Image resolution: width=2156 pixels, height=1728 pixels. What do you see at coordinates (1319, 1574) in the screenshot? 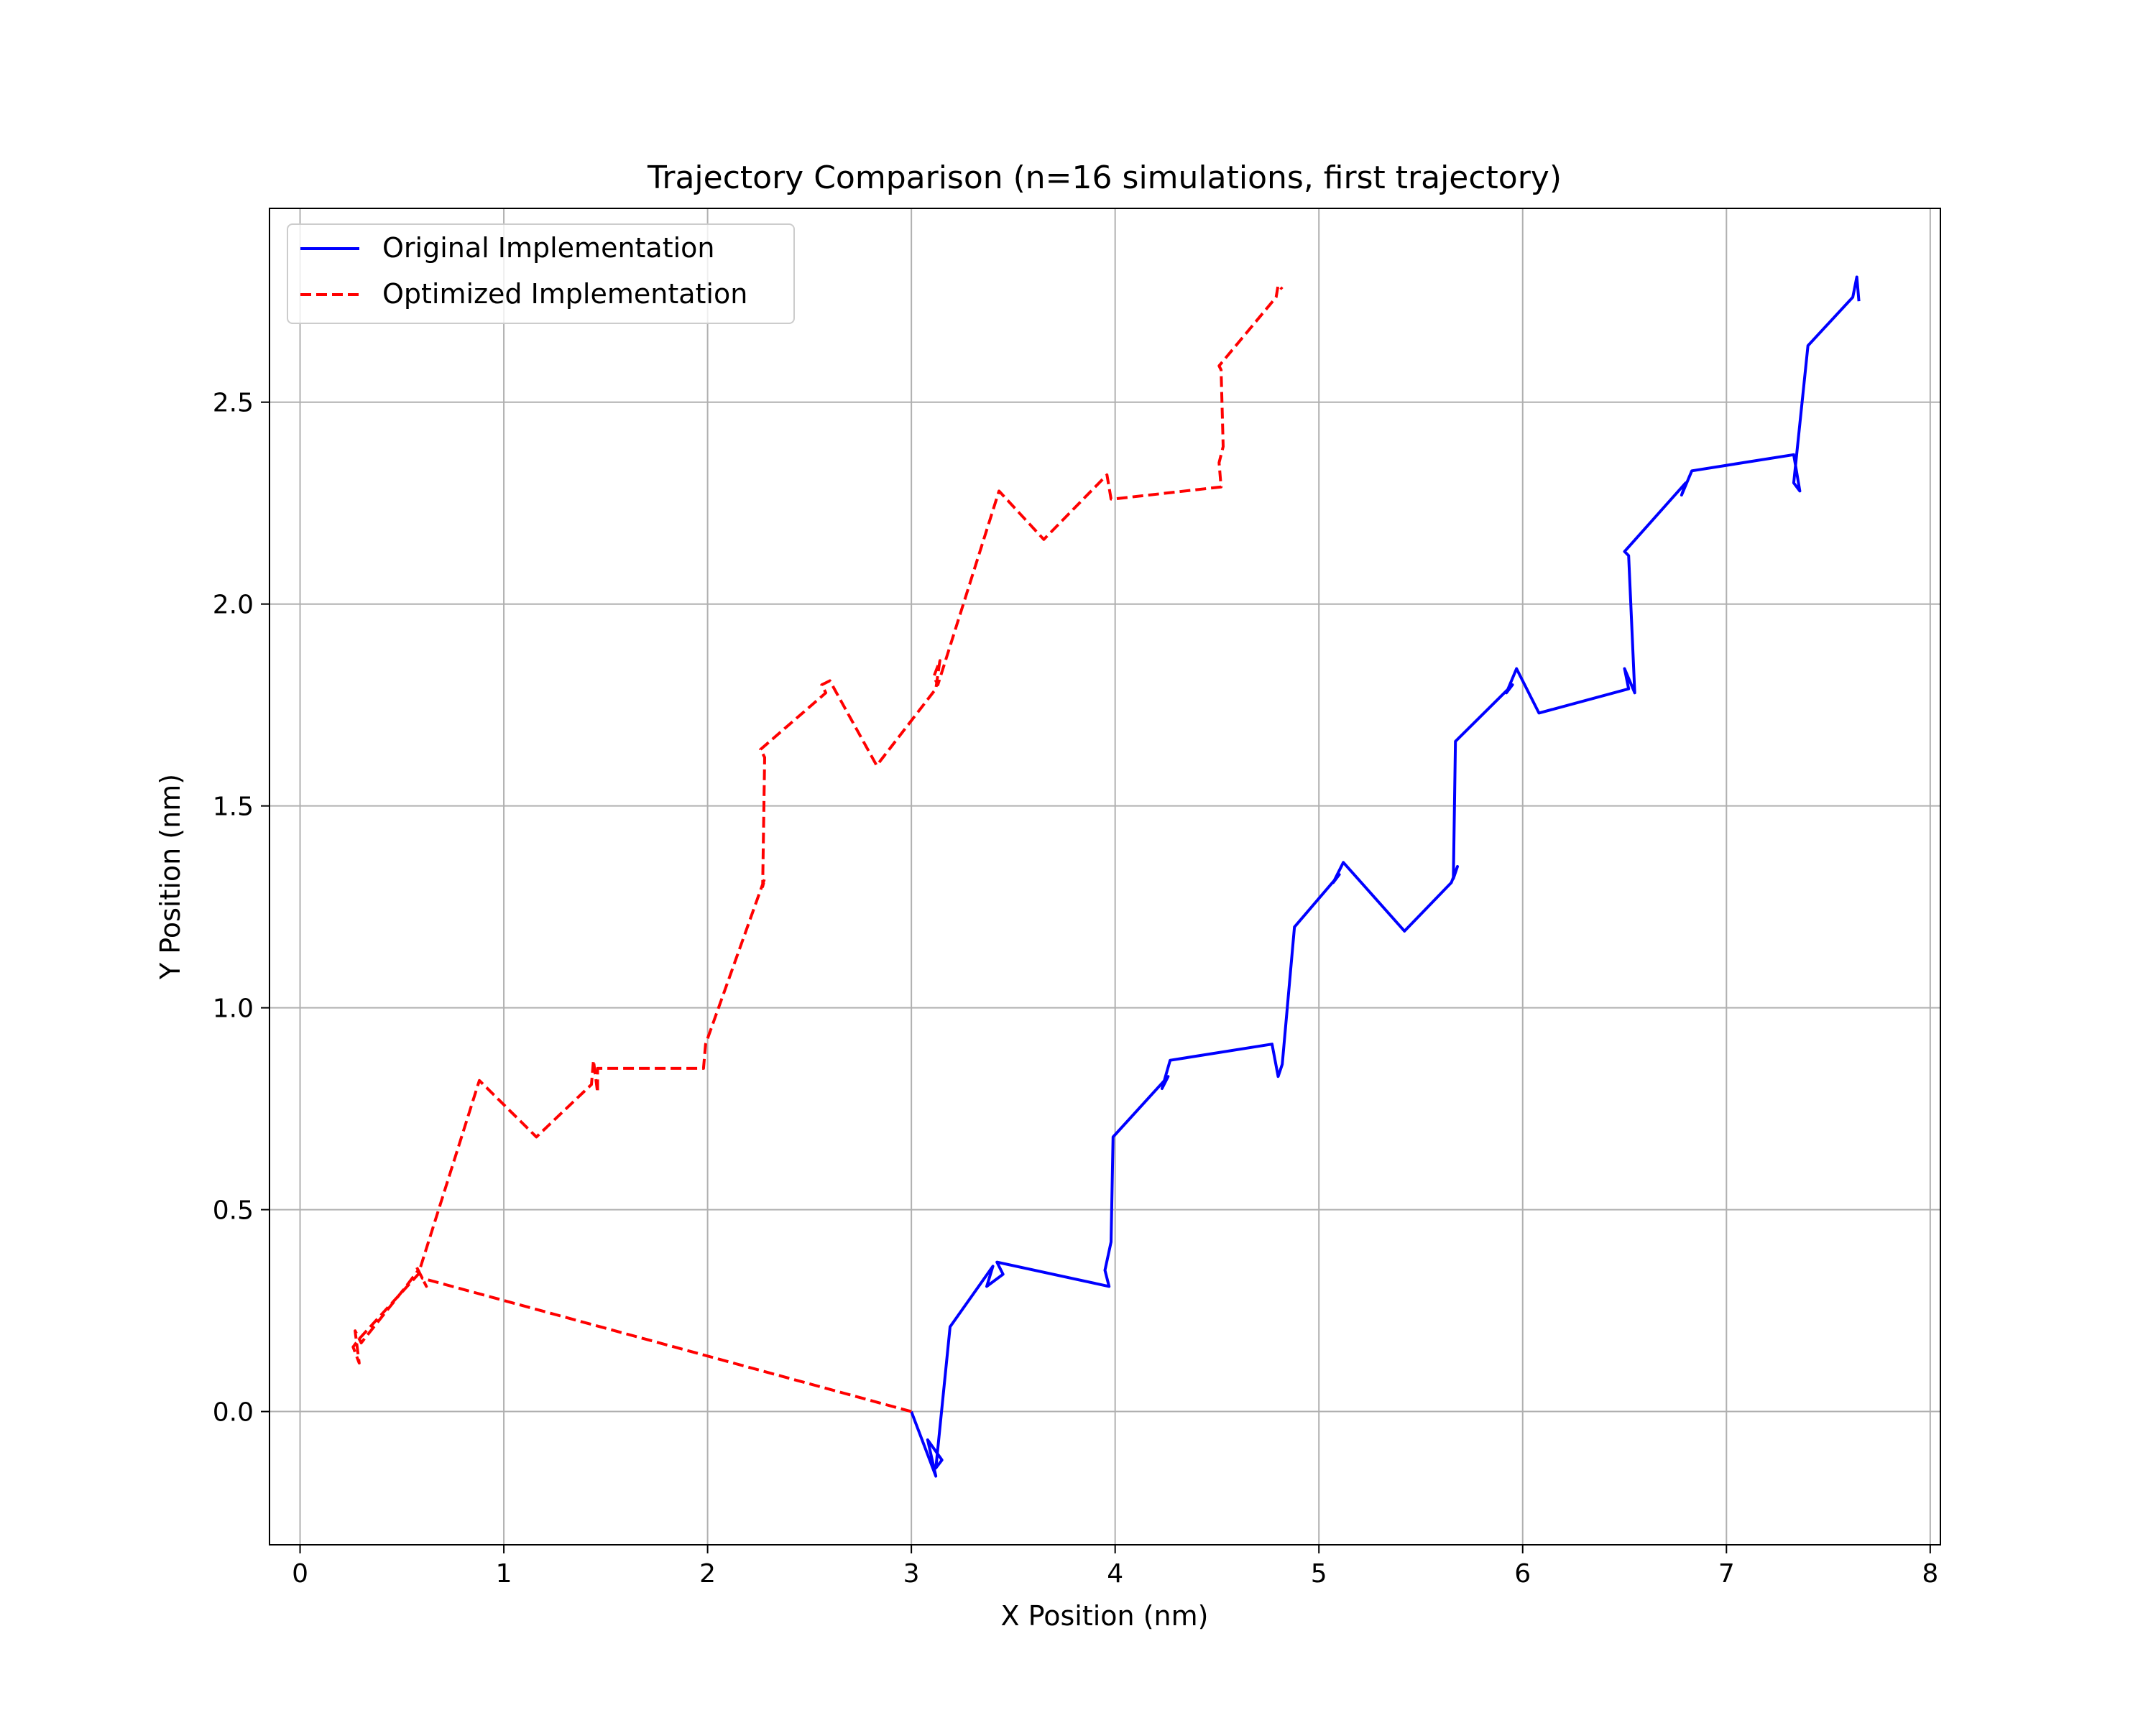
I see `x-tick-label: 5` at bounding box center [1319, 1574].